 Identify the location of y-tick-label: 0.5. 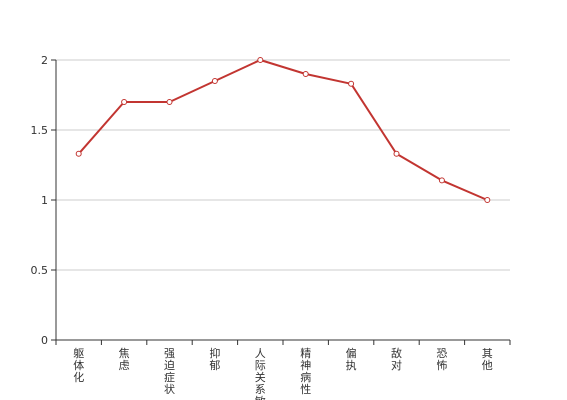
(40, 270).